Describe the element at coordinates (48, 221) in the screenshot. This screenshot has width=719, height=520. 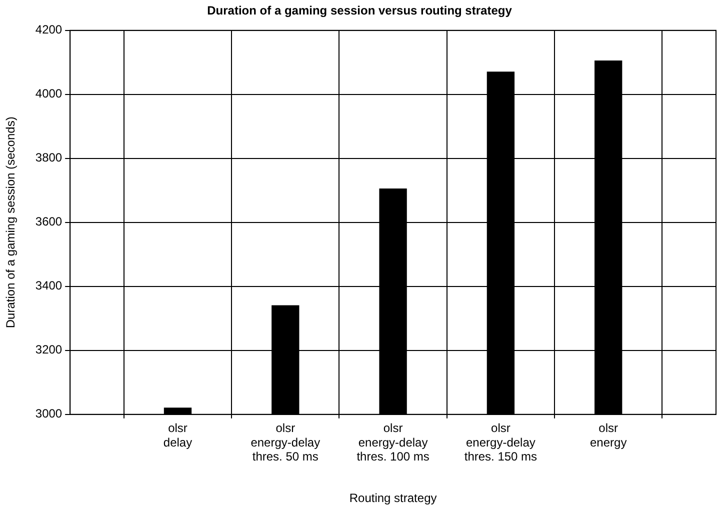
I see `y-tick-label: 3600` at that location.